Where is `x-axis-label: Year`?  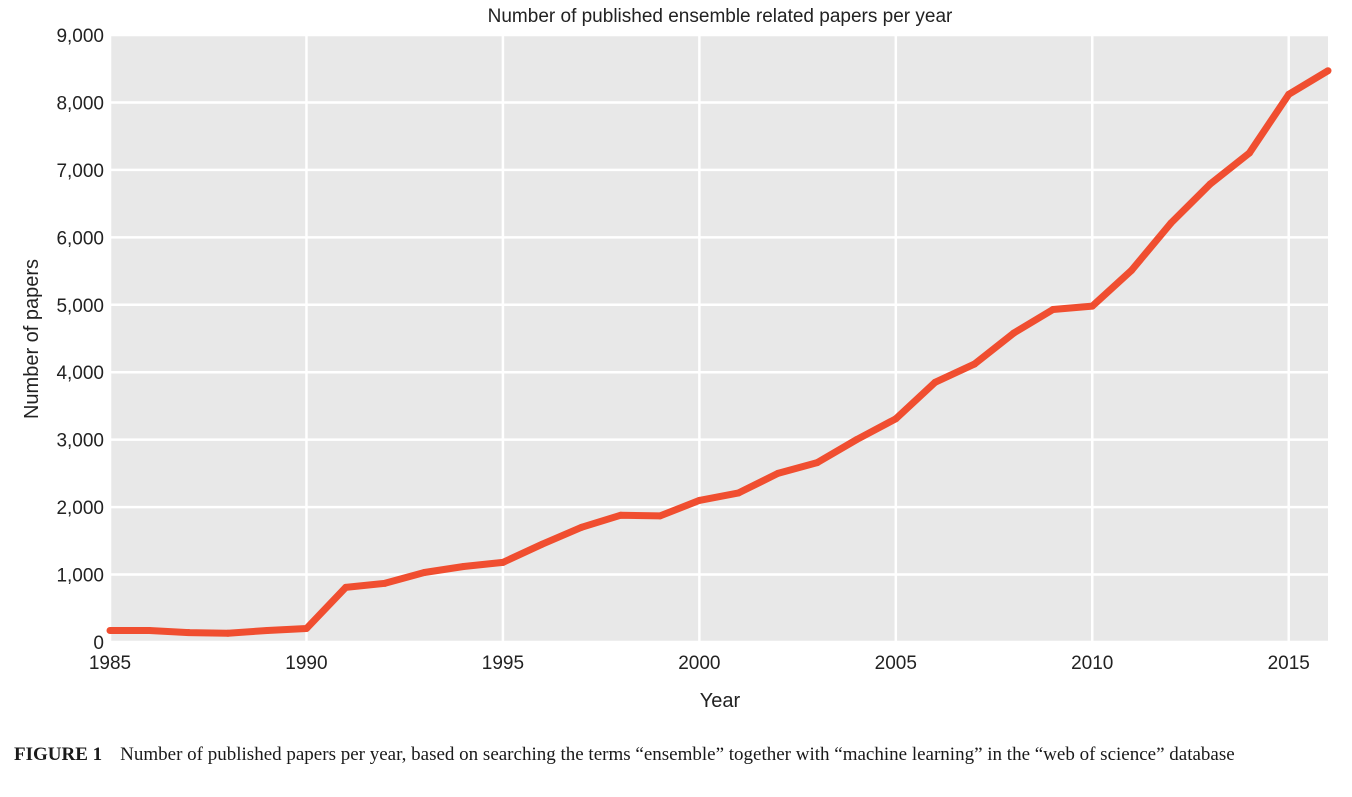
x-axis-label: Year is located at coordinates (720, 701).